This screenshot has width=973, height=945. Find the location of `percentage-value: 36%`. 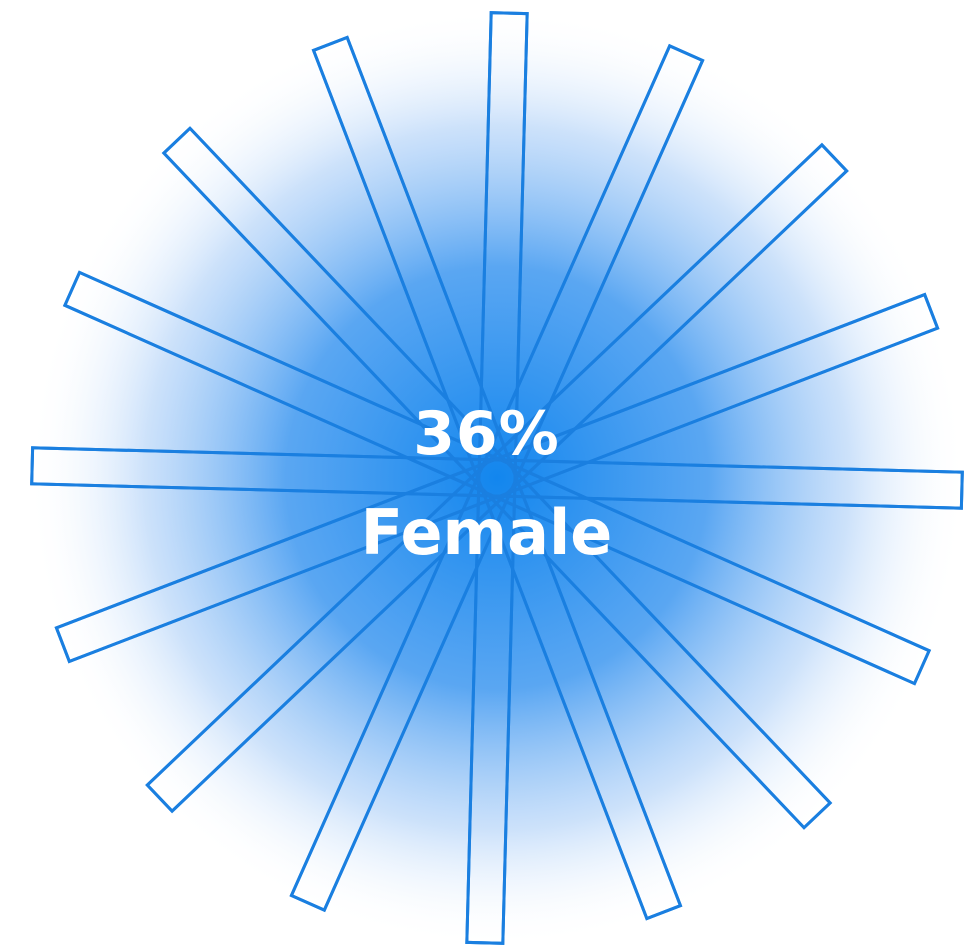

percentage-value: 36% is located at coordinates (486, 434).